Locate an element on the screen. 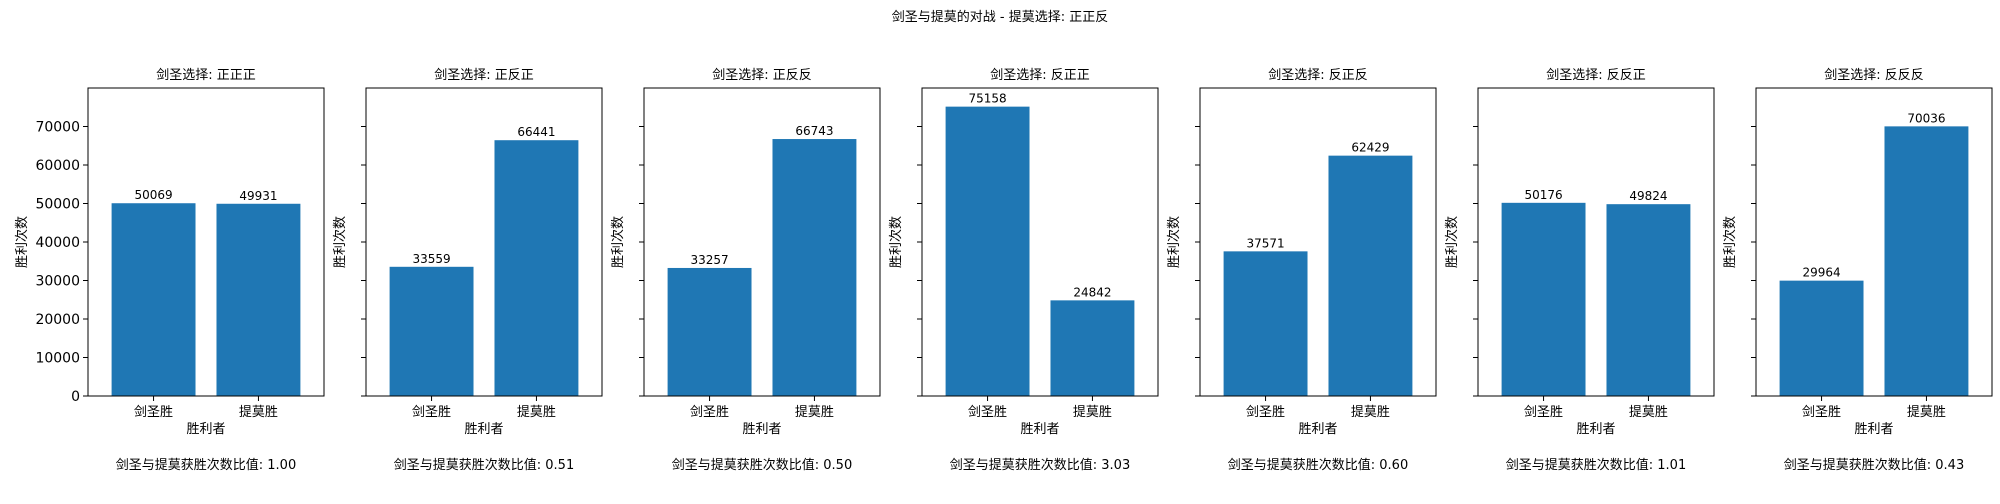 This screenshot has height=504, width=2000. ratio-annotation: 剑圣与提莫获胜次数比值: 1.01 is located at coordinates (1596, 465).